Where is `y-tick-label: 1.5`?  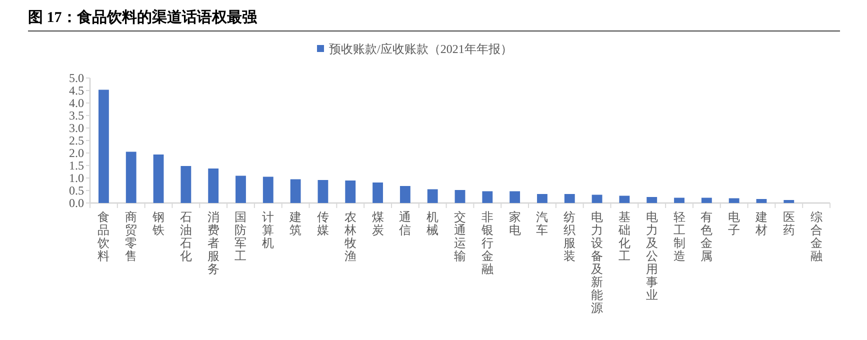 y-tick-label: 1.5 is located at coordinates (76, 165).